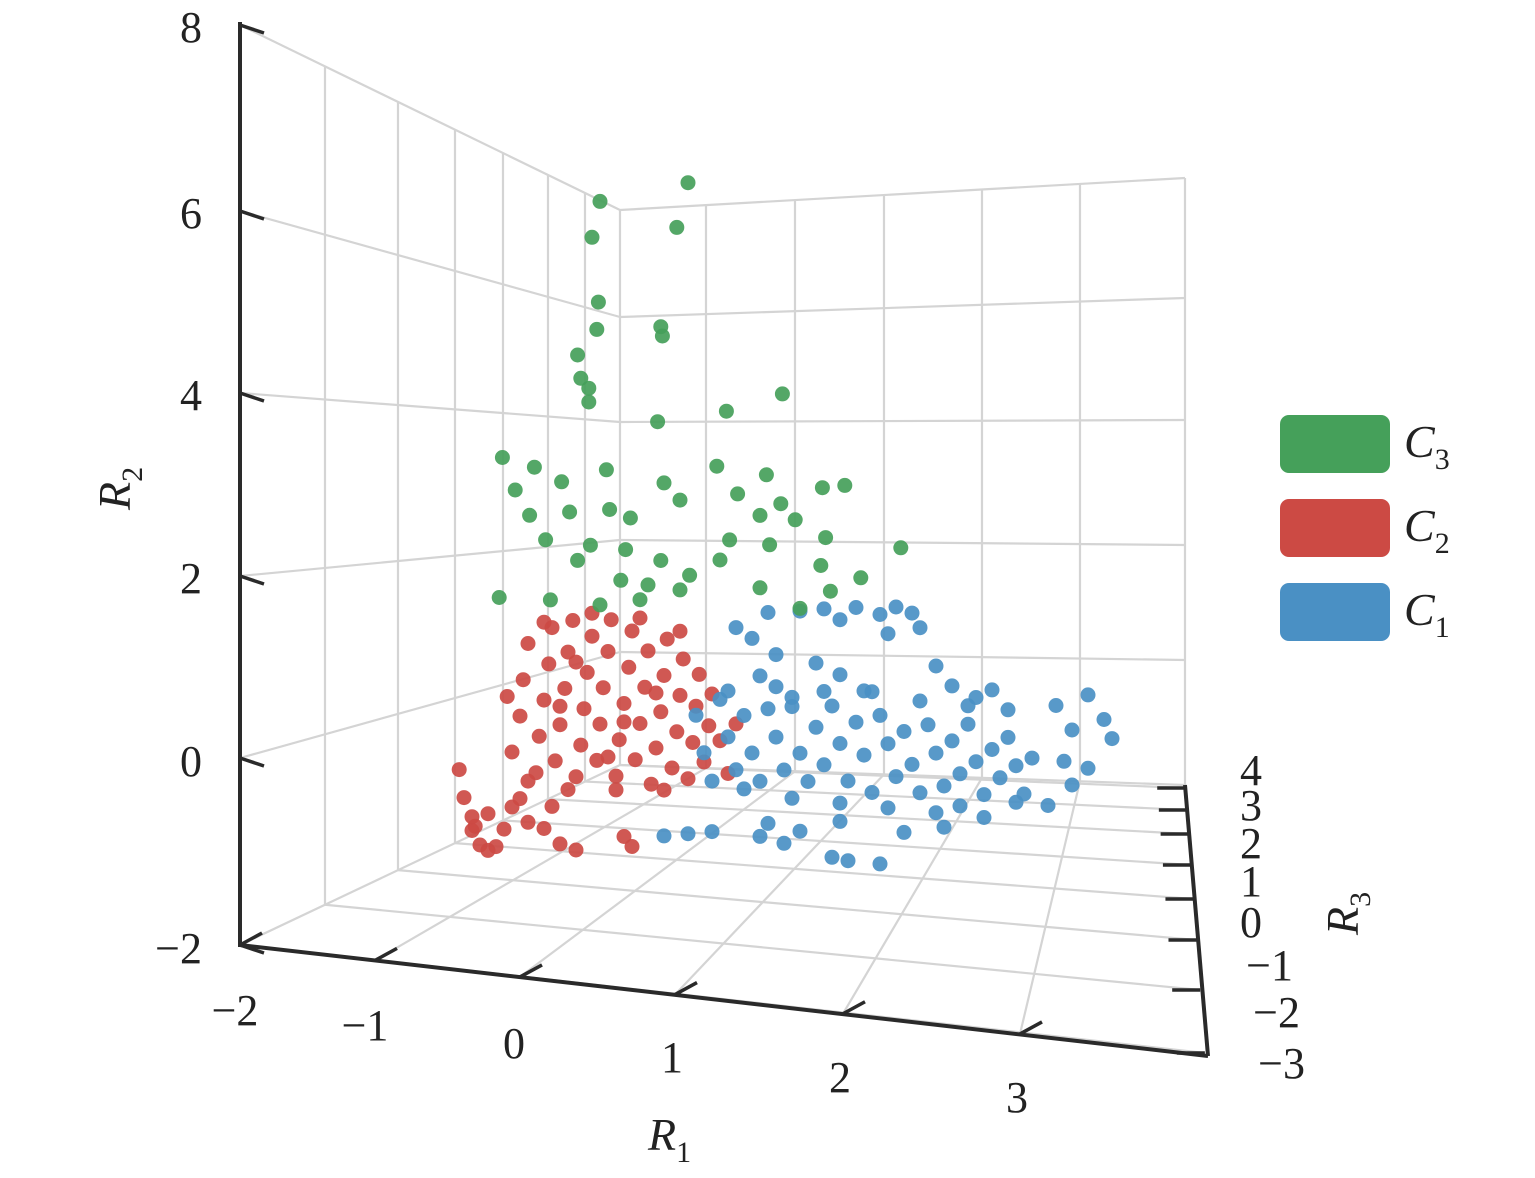 The width and height of the screenshot is (1535, 1178). I want to click on z-tick-label: 3, so click(1251, 805).